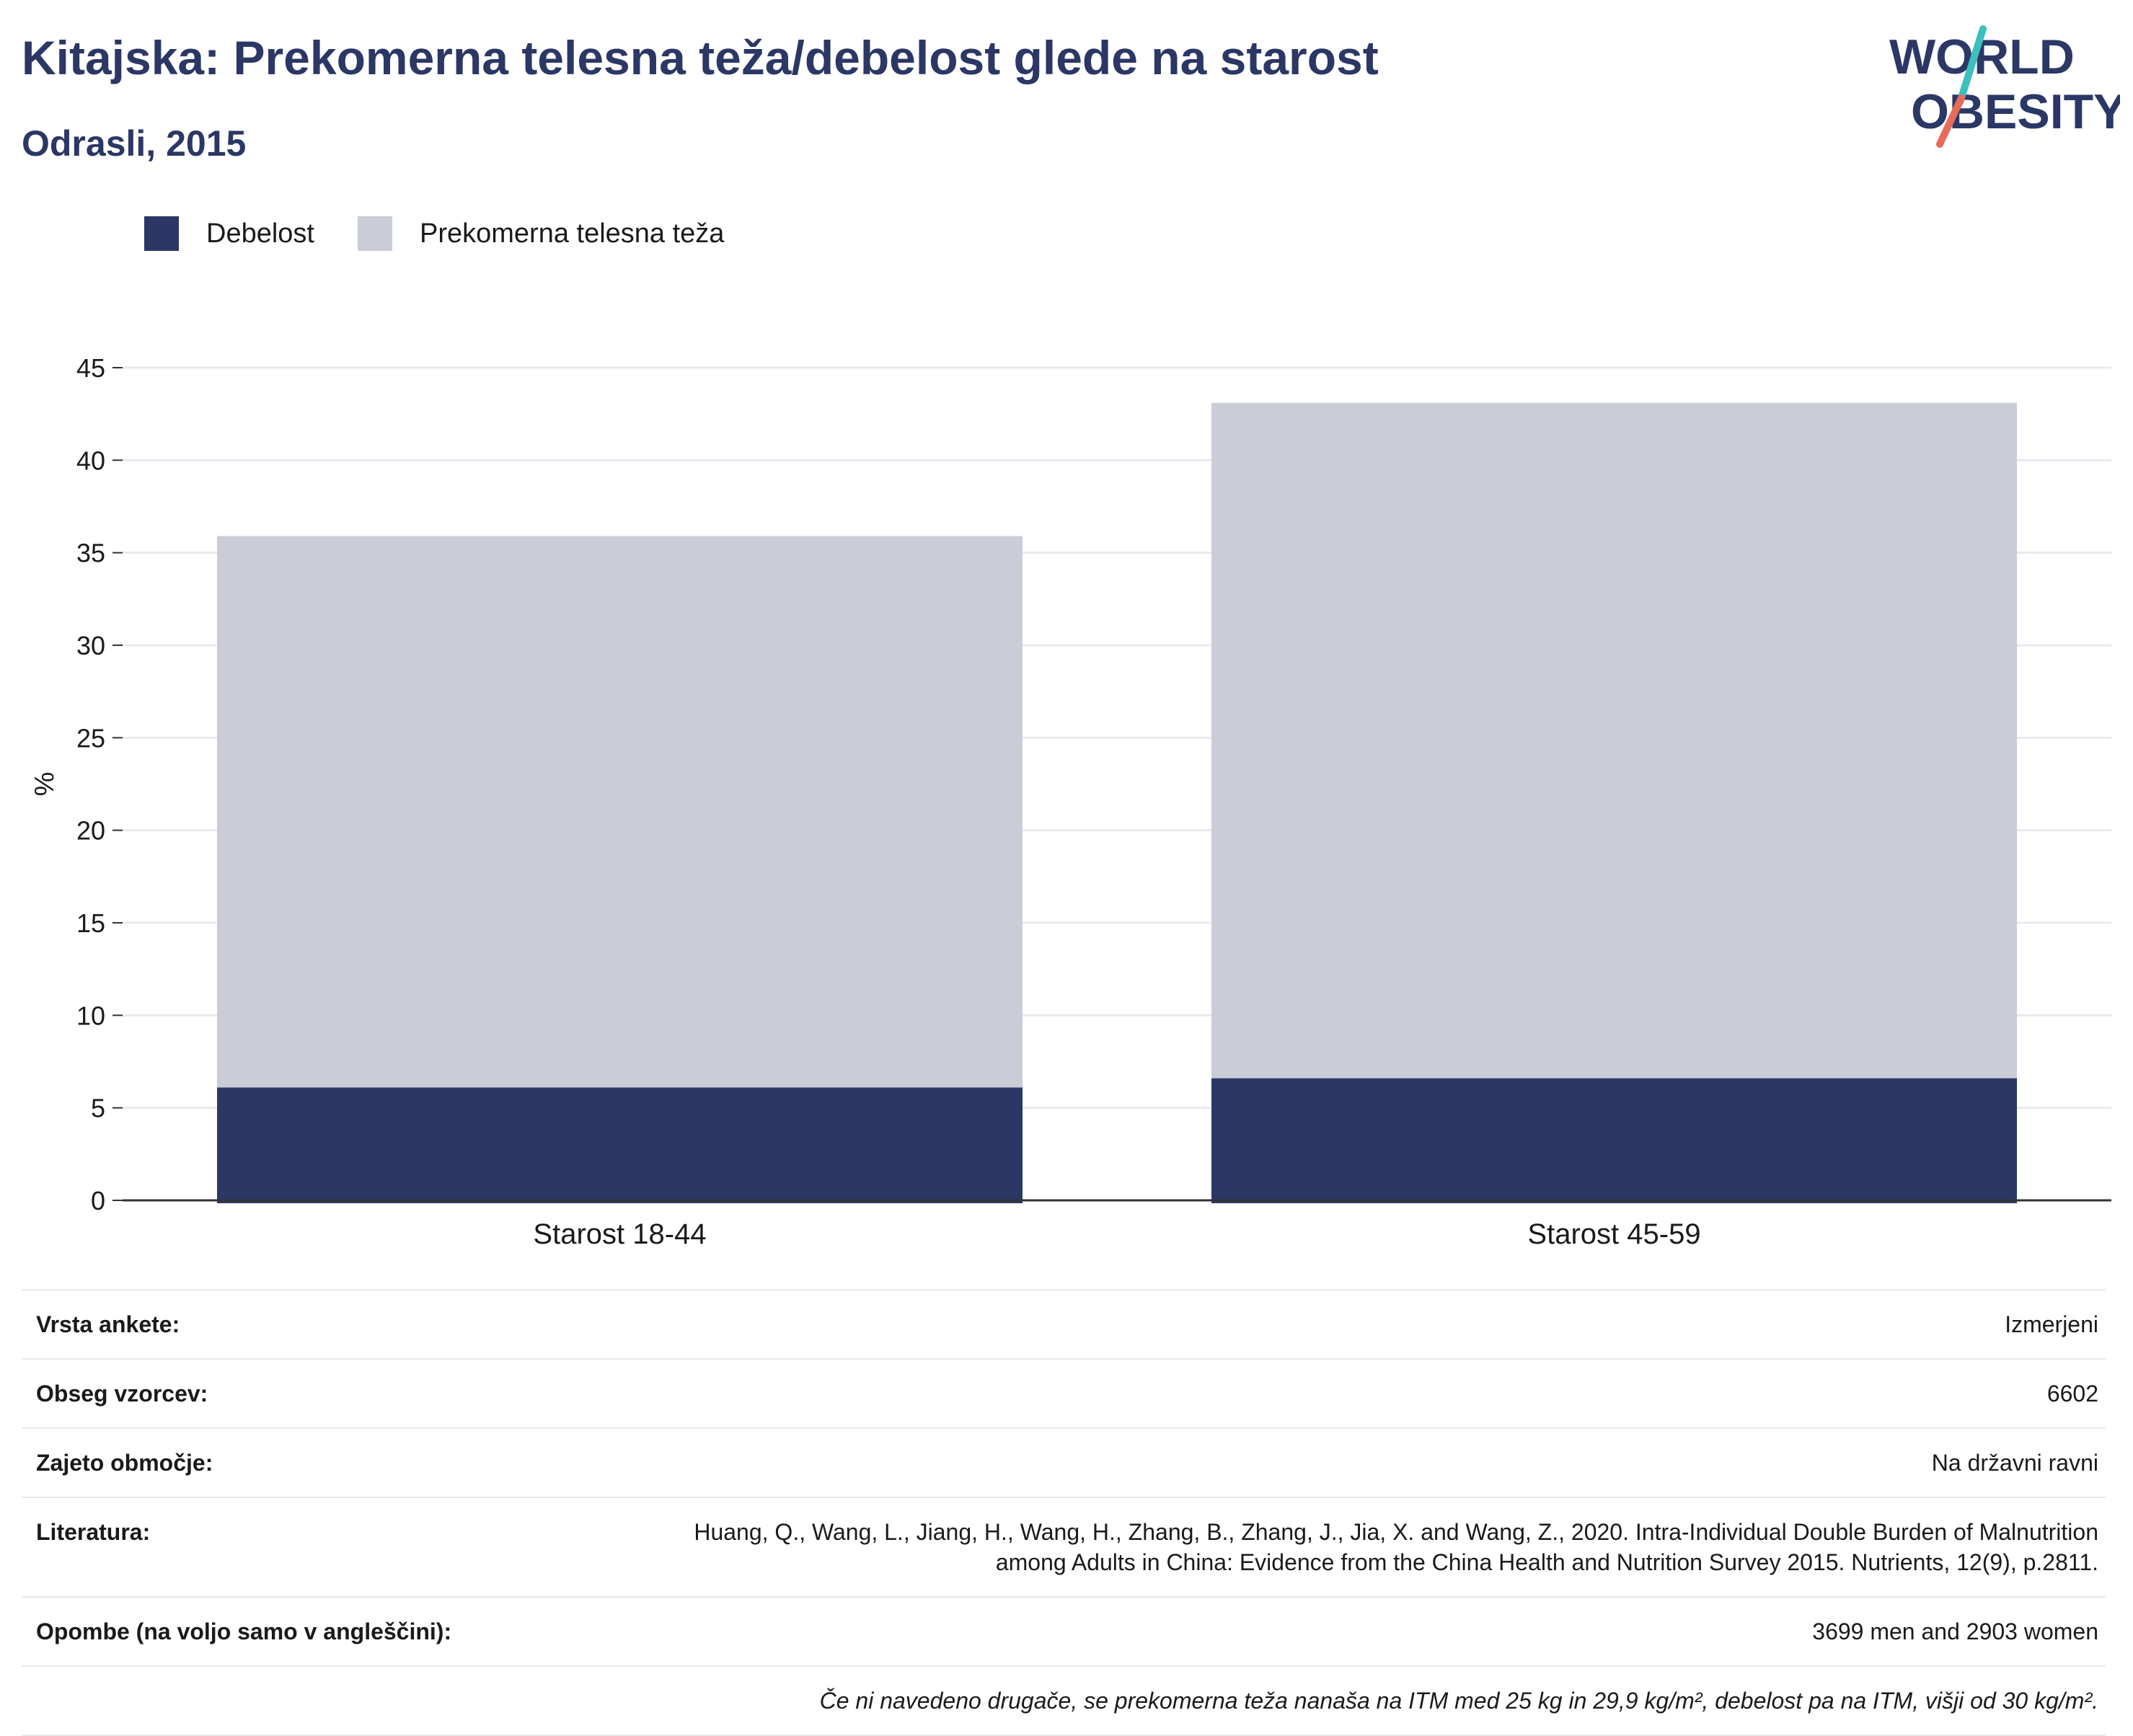 This screenshot has height=1736, width=2133. I want to click on page-subtitle: Odrasli, 2015, so click(134, 143).